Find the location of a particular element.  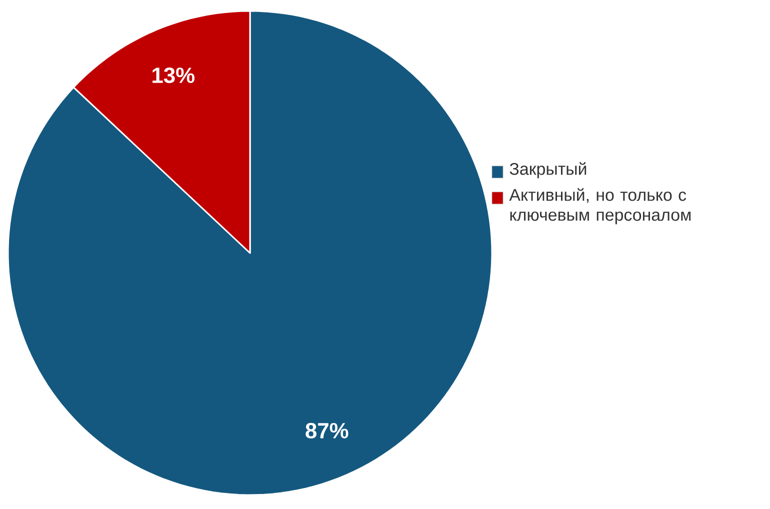

data-label: 87% is located at coordinates (327, 430).